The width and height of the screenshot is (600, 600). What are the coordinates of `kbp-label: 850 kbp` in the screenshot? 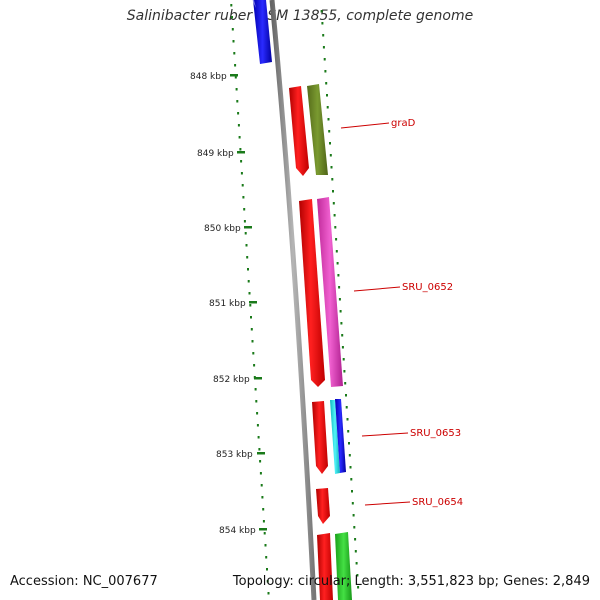 It's located at (222, 229).